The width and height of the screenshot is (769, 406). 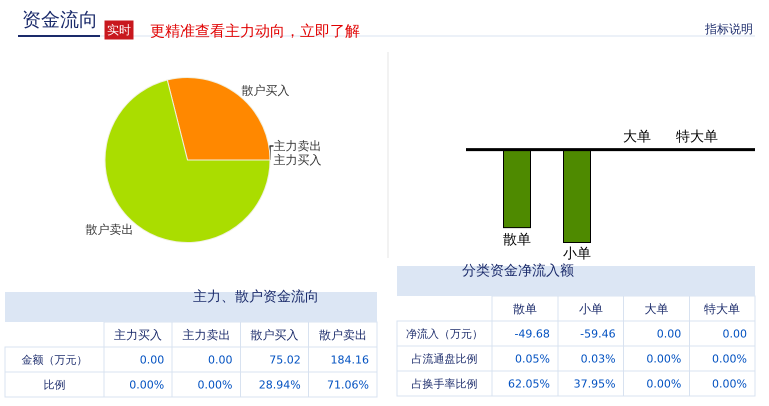 I want to click on category-label: 散户买入, so click(x=274, y=335).